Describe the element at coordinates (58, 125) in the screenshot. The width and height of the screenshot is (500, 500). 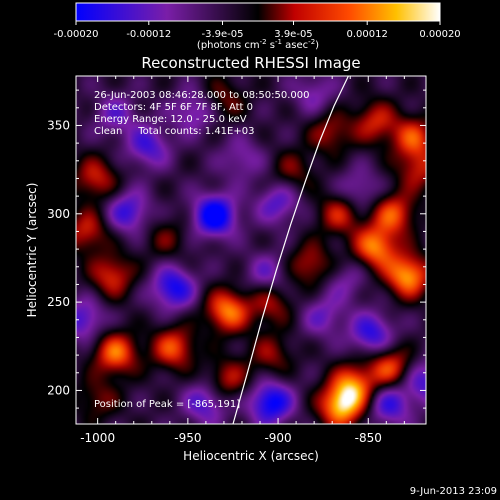
I see `y-tick-label: 350` at that location.